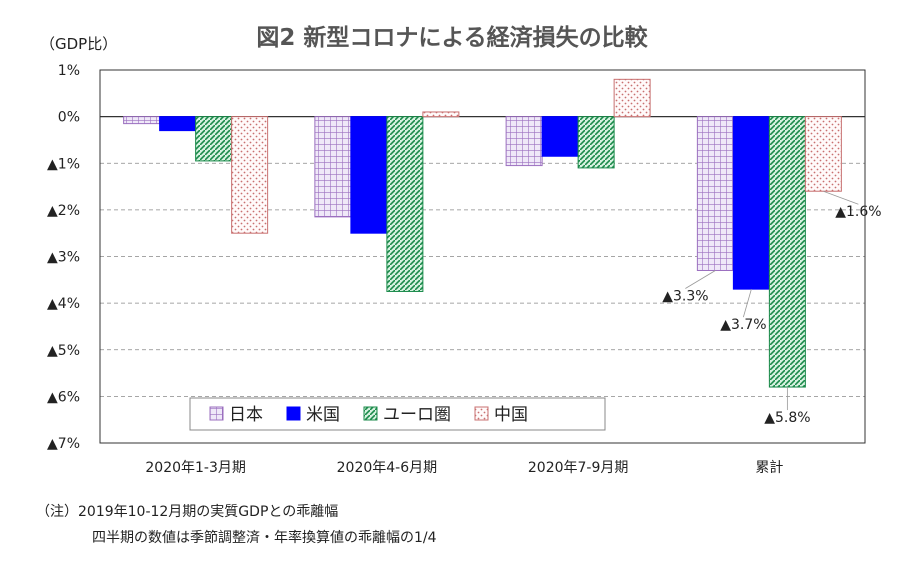 The image size is (905, 574). I want to click on legend-label: 米国, so click(323, 415).